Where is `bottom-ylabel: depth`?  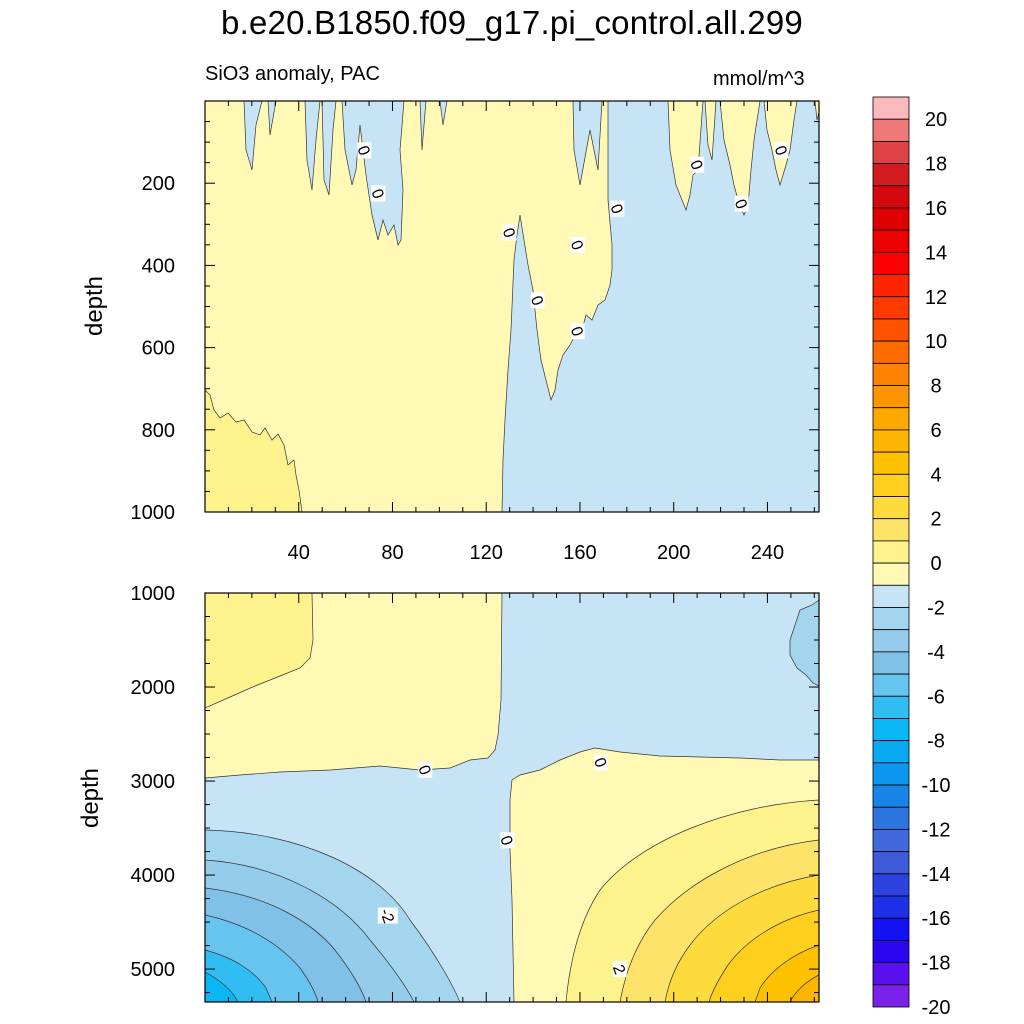
bottom-ylabel: depth is located at coordinates (90, 798).